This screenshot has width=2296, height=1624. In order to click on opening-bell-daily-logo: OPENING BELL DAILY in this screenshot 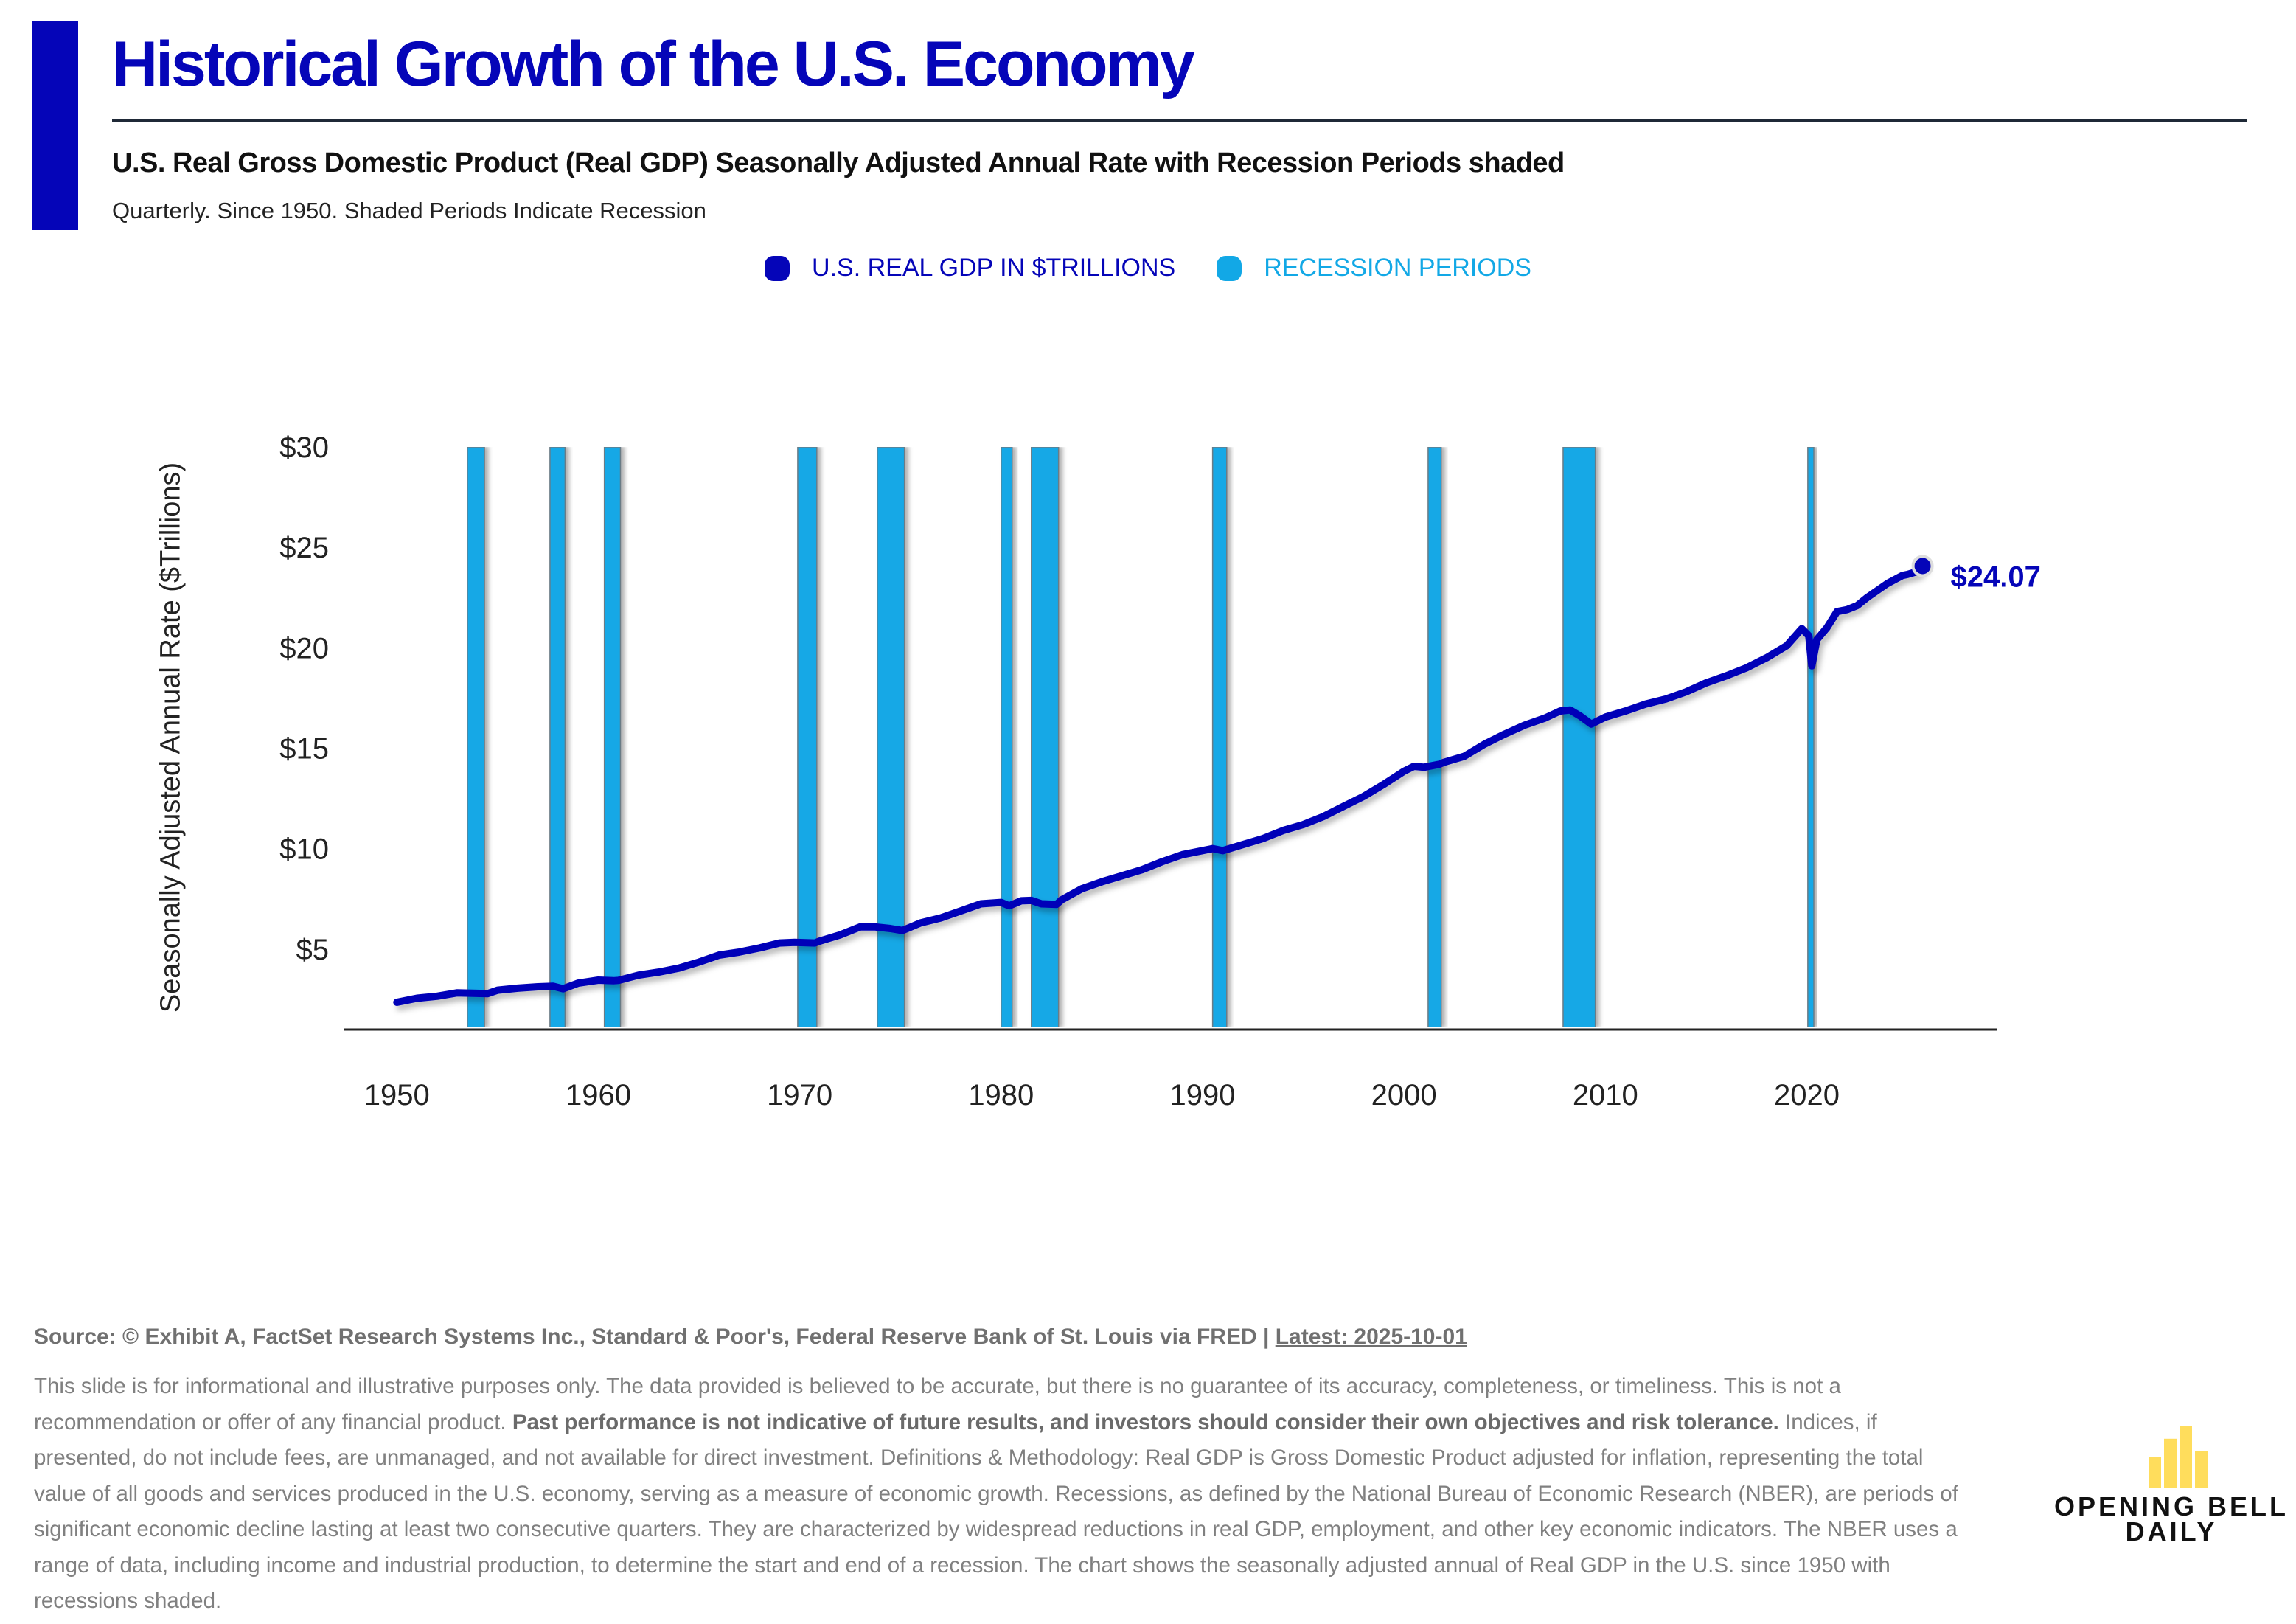, I will do `click(2171, 1486)`.